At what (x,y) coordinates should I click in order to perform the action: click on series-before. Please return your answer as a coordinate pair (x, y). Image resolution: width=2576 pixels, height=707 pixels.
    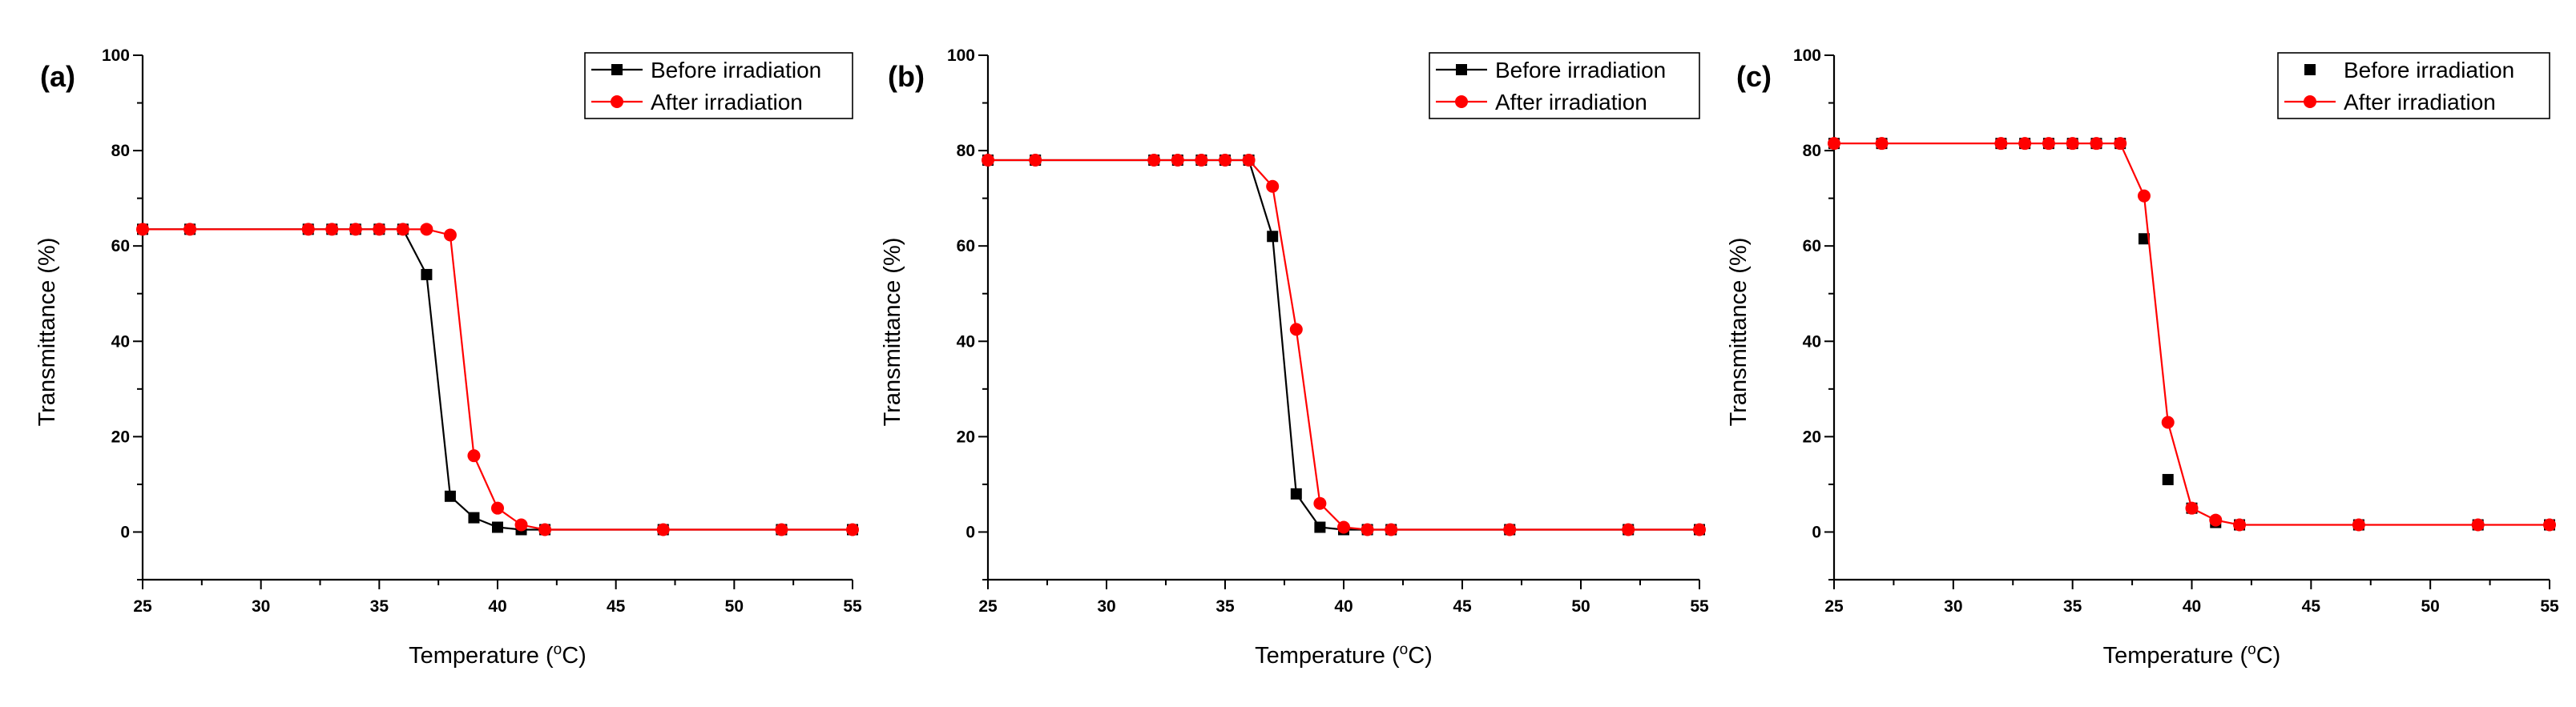
    Looking at the image, I should click on (497, 379).